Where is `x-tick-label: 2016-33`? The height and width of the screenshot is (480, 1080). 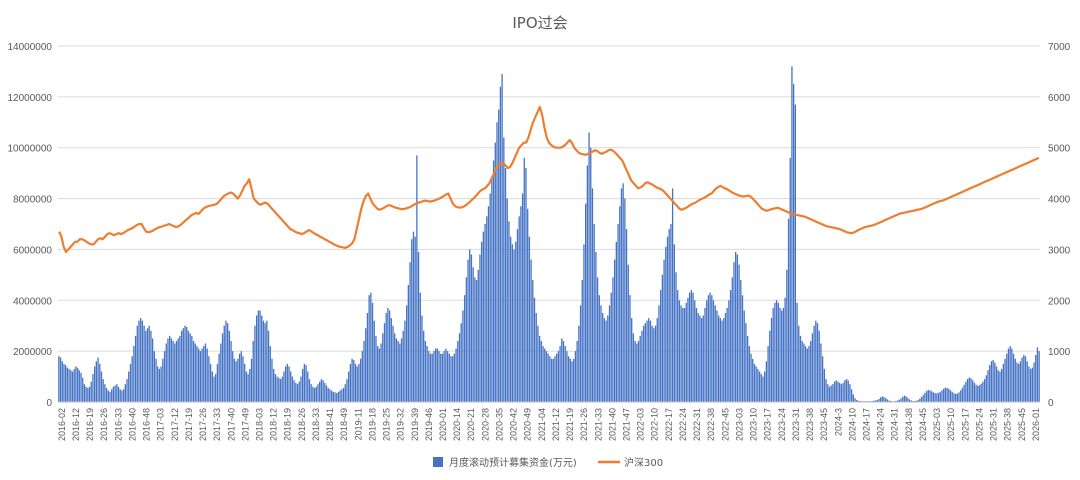 x-tick-label: 2016-33 is located at coordinates (118, 424).